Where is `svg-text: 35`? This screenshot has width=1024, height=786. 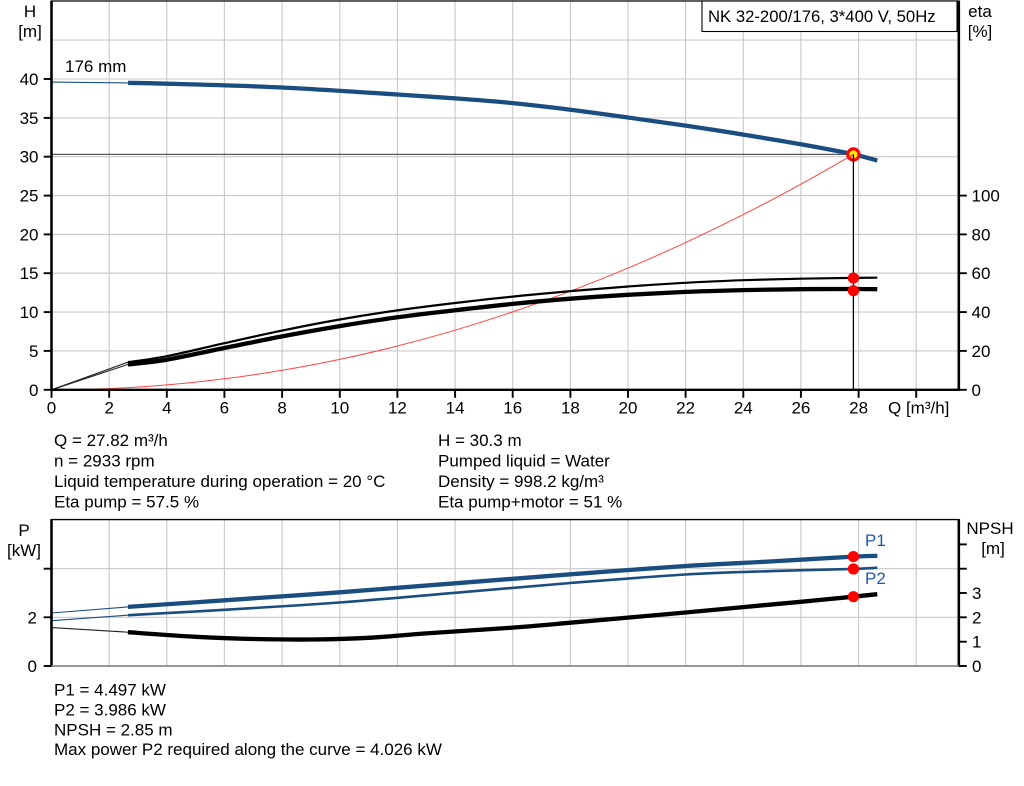 svg-text: 35 is located at coordinates (29, 118).